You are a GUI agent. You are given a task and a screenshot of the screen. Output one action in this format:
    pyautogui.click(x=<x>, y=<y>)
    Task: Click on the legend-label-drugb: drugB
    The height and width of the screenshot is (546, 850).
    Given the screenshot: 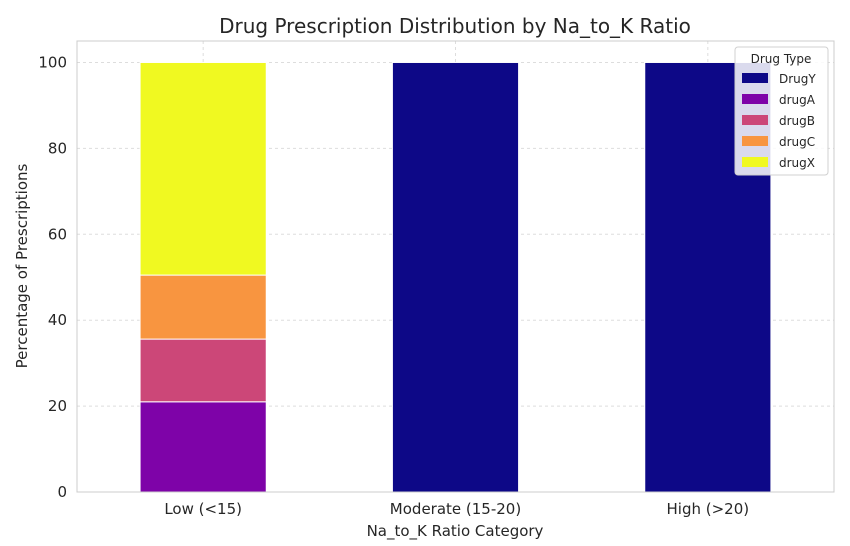 What is the action you would take?
    pyautogui.click(x=797, y=121)
    